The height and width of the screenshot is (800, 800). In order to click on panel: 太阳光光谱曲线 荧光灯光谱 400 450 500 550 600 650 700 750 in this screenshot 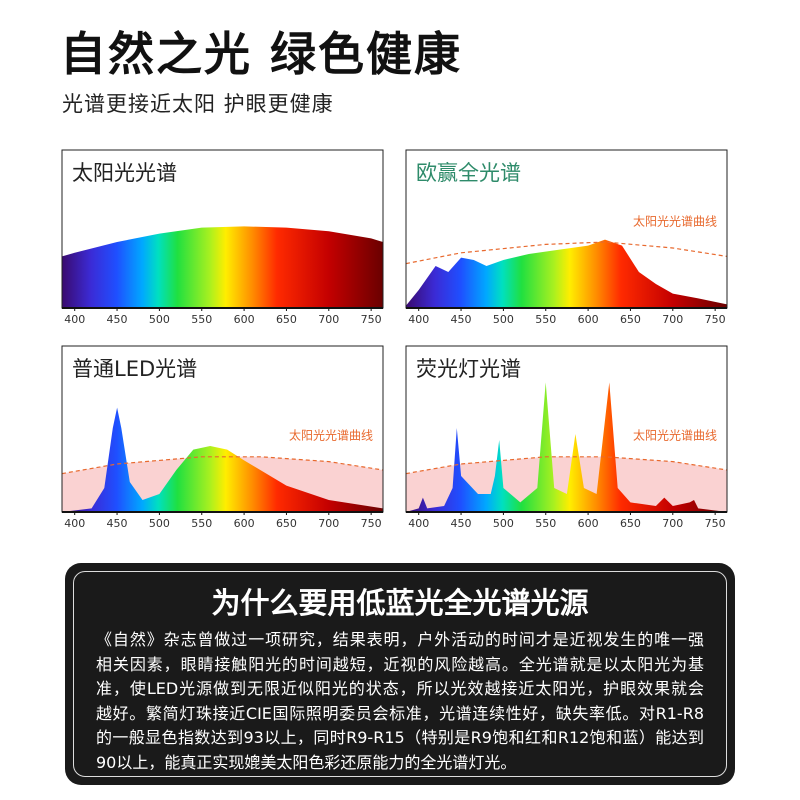, I will do `click(566, 437)`.